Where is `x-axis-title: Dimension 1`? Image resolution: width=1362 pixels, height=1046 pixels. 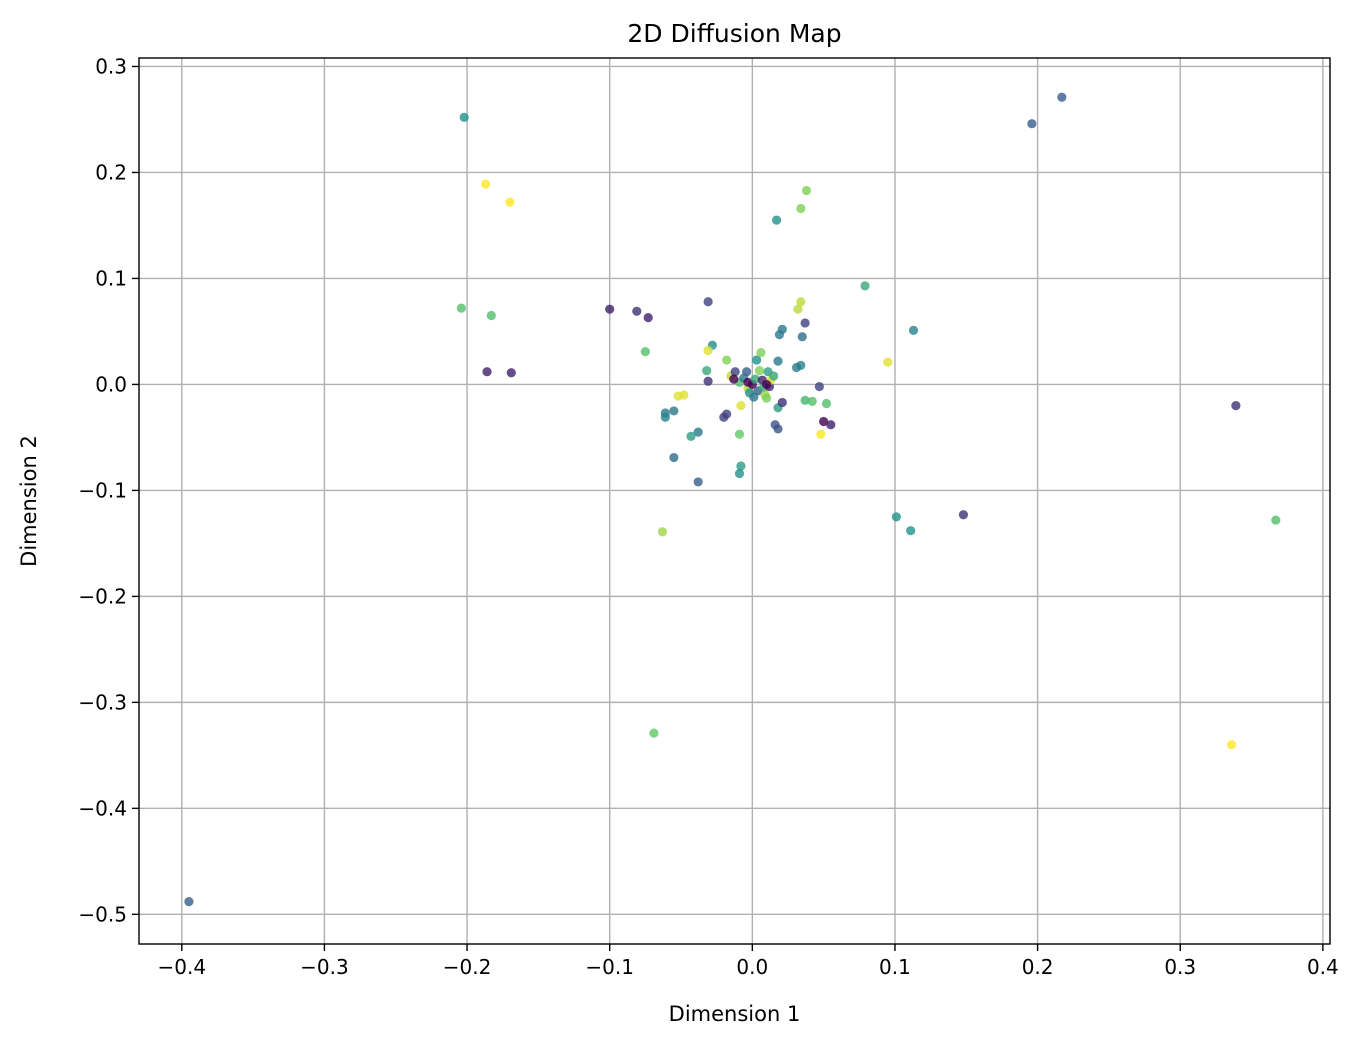 x-axis-title: Dimension 1 is located at coordinates (735, 1014).